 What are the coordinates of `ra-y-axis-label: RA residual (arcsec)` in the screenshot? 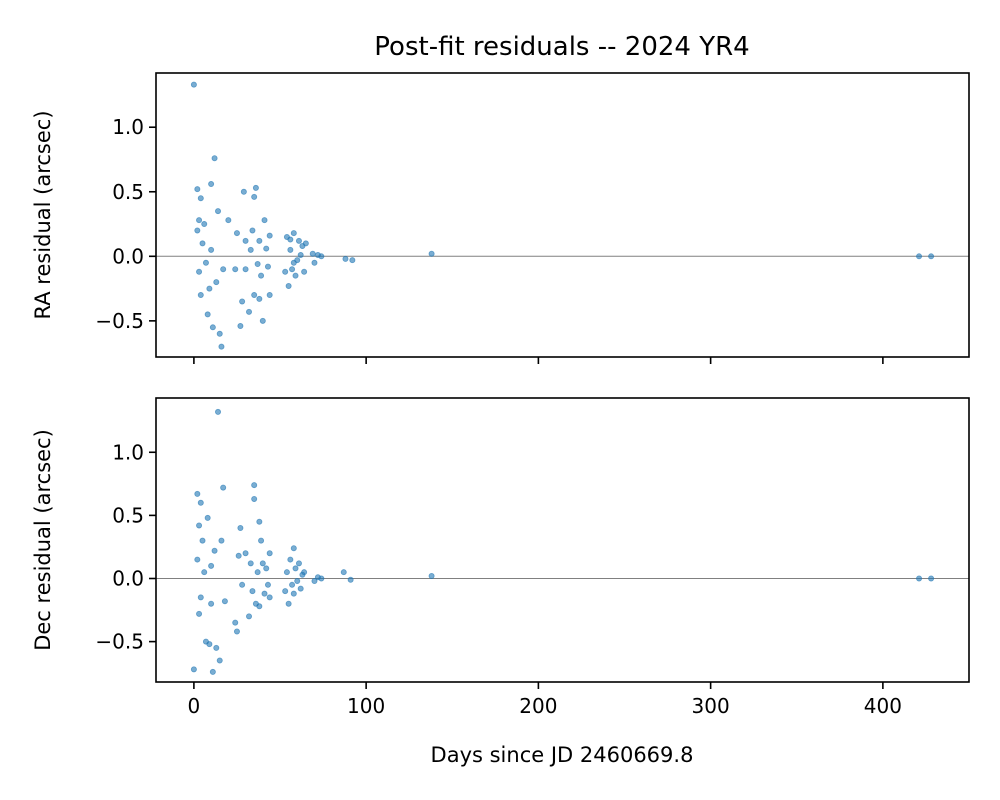 It's located at (43, 214).